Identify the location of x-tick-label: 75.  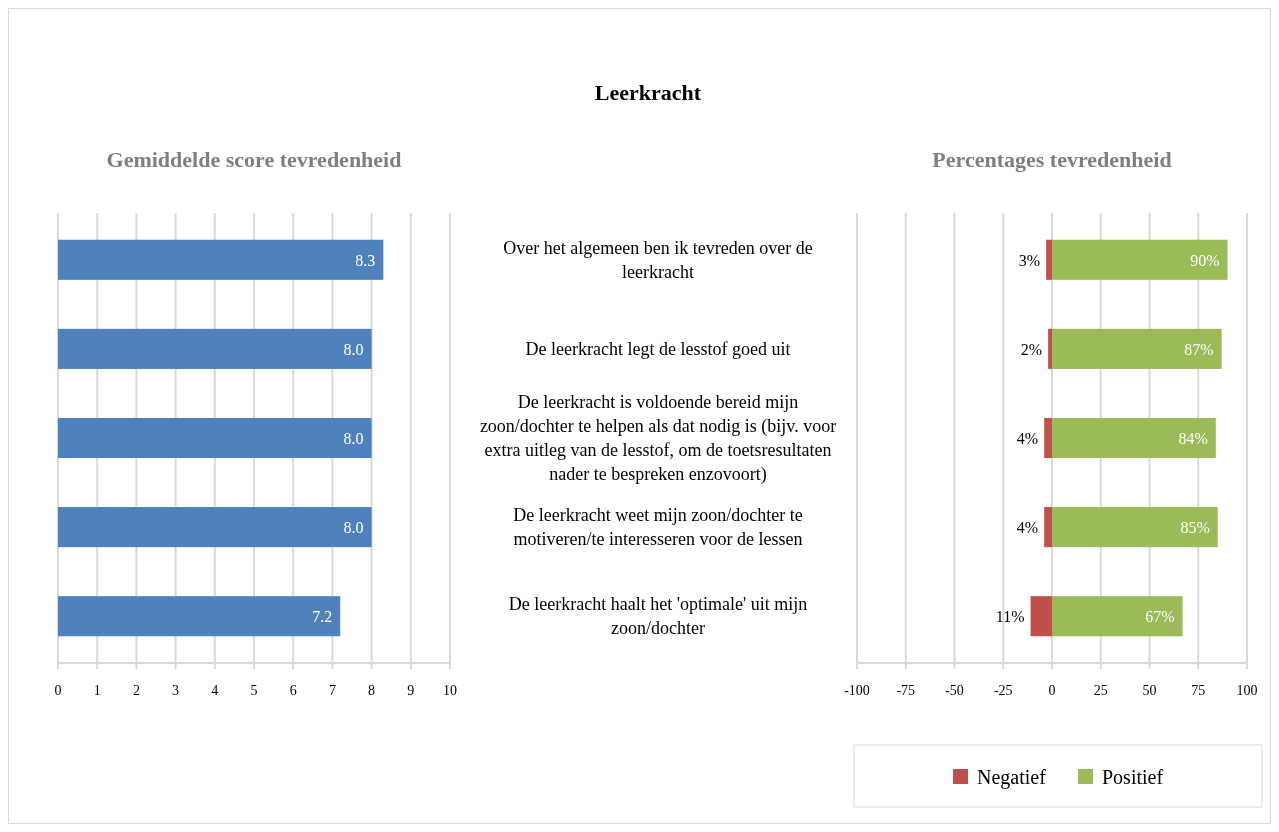
(1198, 690).